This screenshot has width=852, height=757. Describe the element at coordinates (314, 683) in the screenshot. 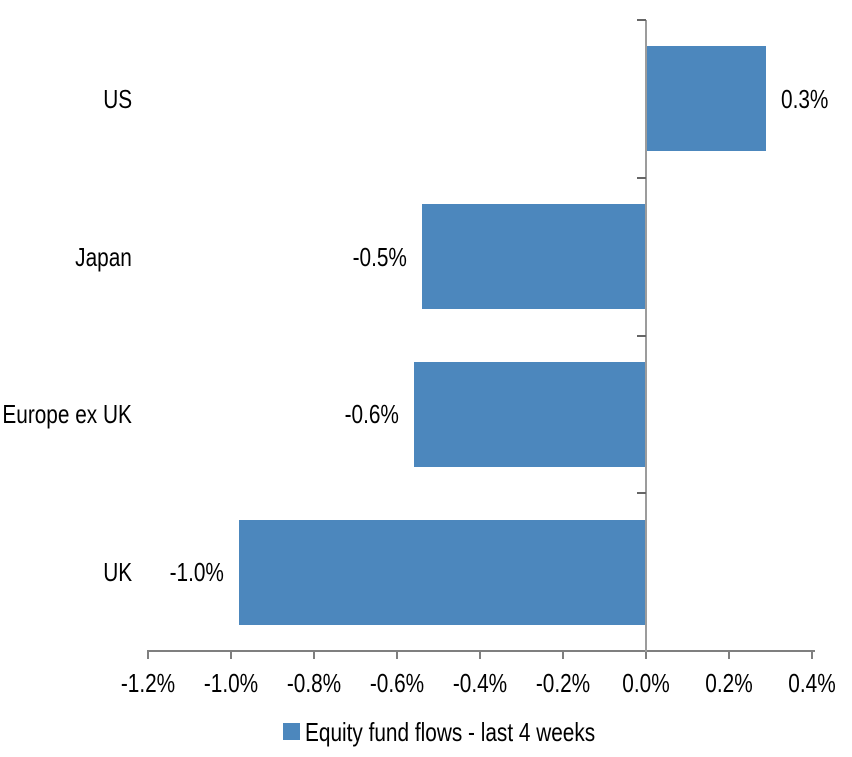

I see `x-axis-tick-label: -0.8%` at that location.